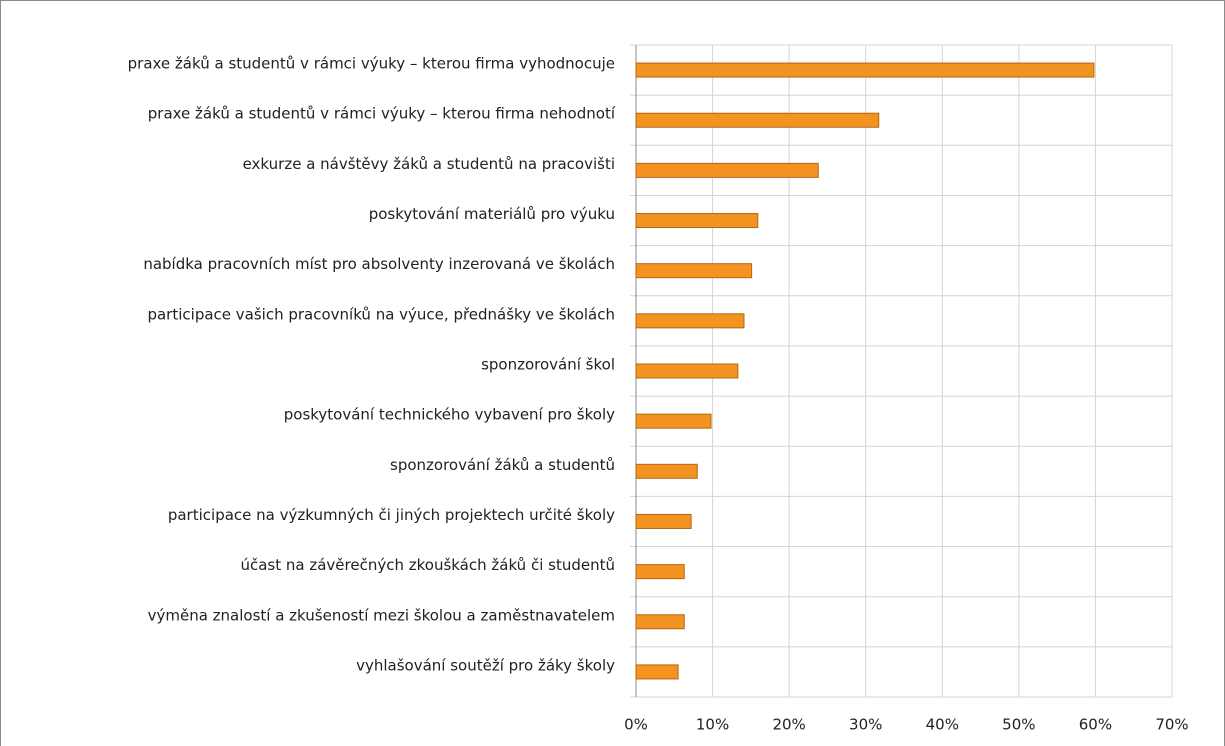 Image resolution: width=1225 pixels, height=746 pixels. I want to click on y-tick-label: sponzorování žáků a studentů, so click(502, 465).